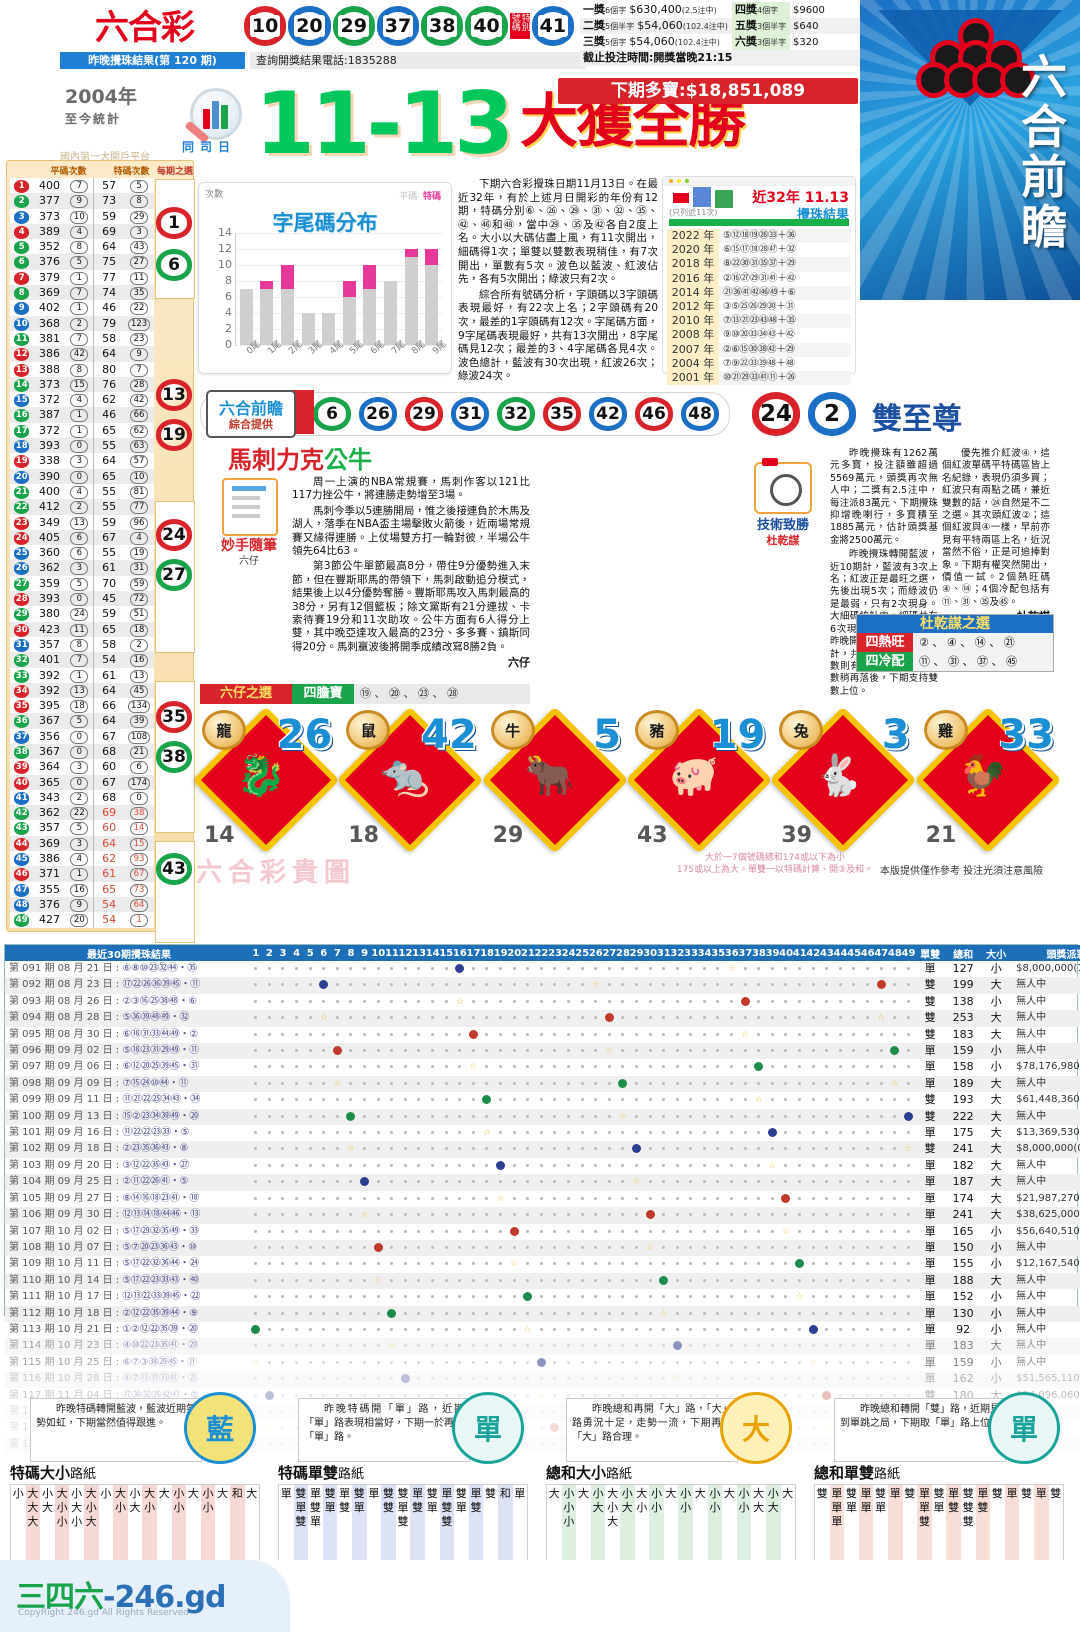 This screenshot has height=1635, width=1080. What do you see at coordinates (225, 232) in the screenshot?
I see `chart-ytick: 14` at bounding box center [225, 232].